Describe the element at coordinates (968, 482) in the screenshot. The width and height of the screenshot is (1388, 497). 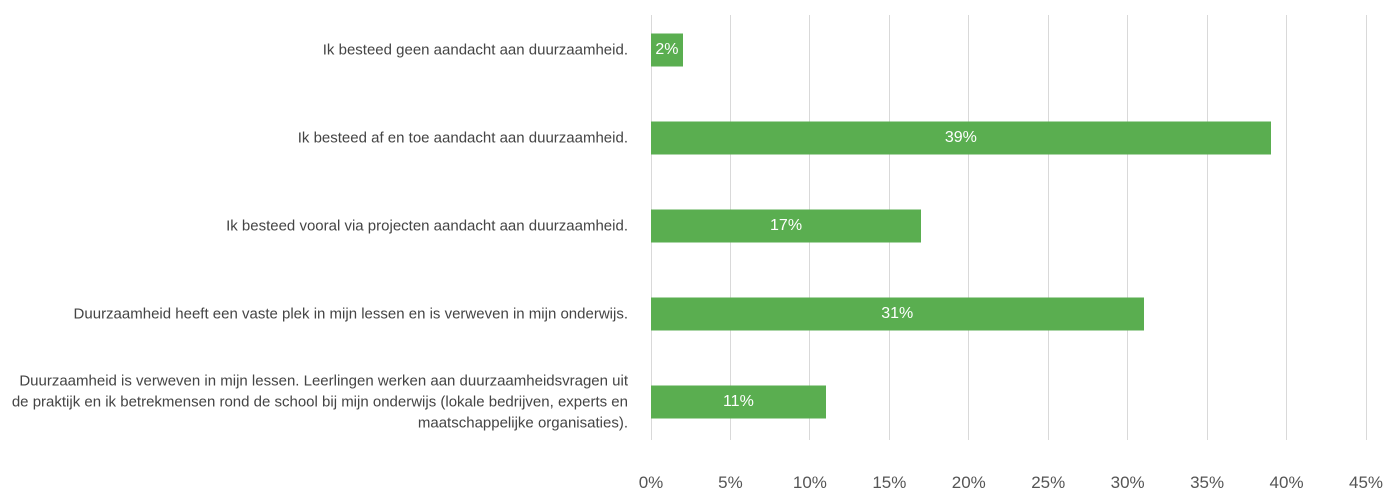
I see `x-tick-label: 20%` at that location.